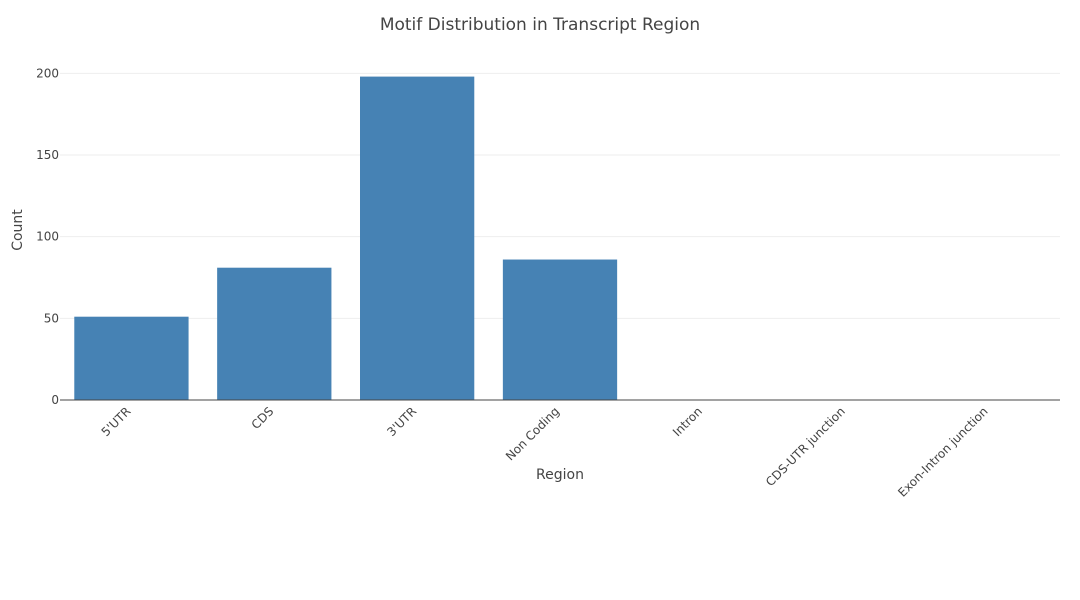  Describe the element at coordinates (51, 318) in the screenshot. I see `y-tick-label: 50` at that location.